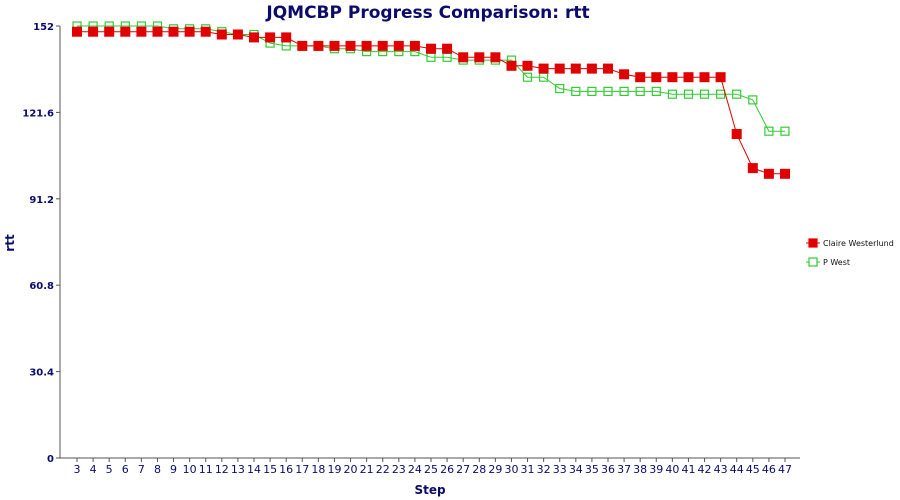 The width and height of the screenshot is (900, 500). What do you see at coordinates (286, 469) in the screenshot?
I see `x-tick-label: 16` at bounding box center [286, 469].